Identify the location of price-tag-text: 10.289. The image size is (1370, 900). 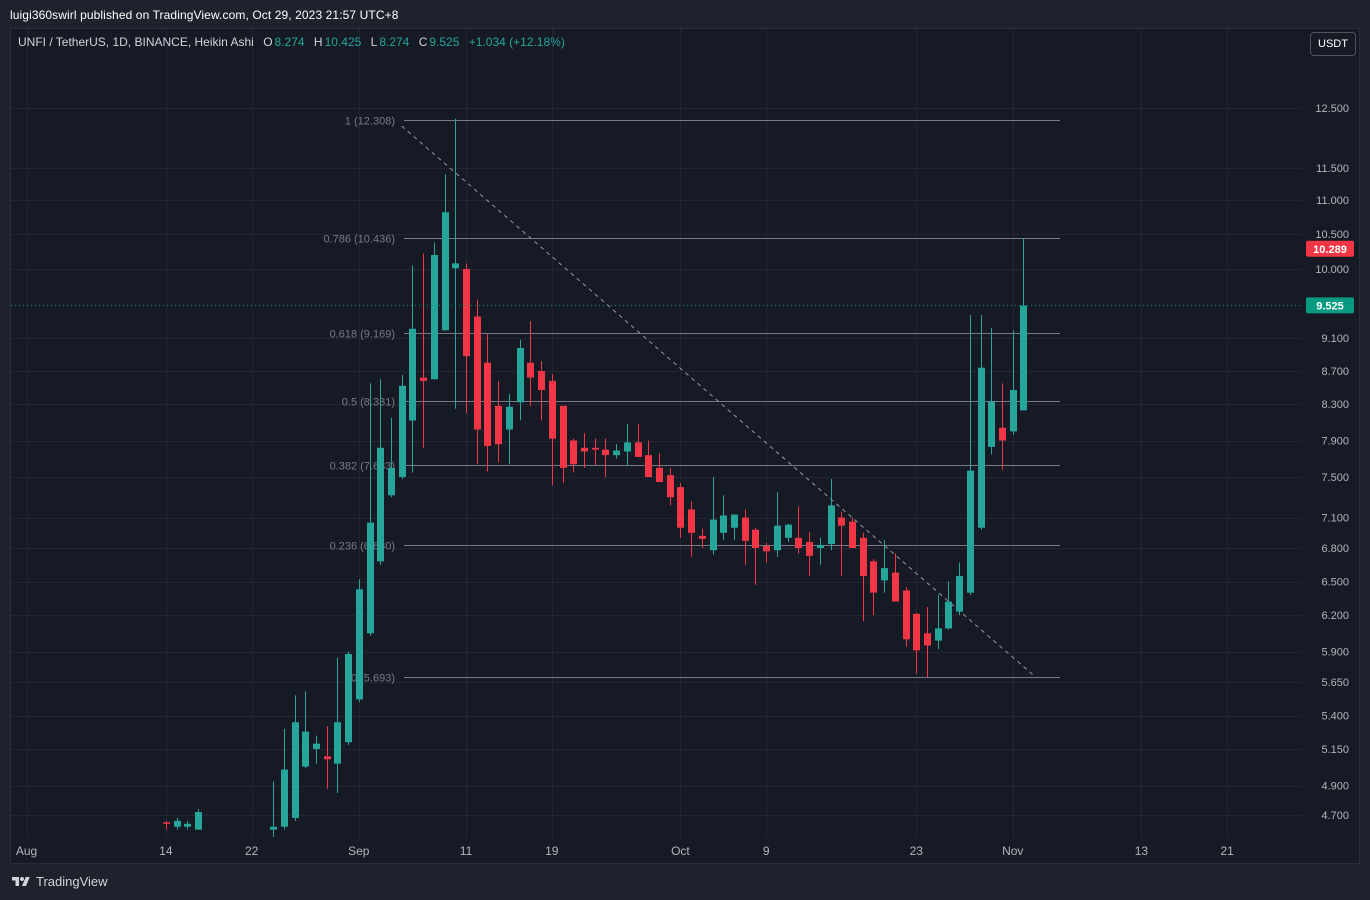
(1330, 250).